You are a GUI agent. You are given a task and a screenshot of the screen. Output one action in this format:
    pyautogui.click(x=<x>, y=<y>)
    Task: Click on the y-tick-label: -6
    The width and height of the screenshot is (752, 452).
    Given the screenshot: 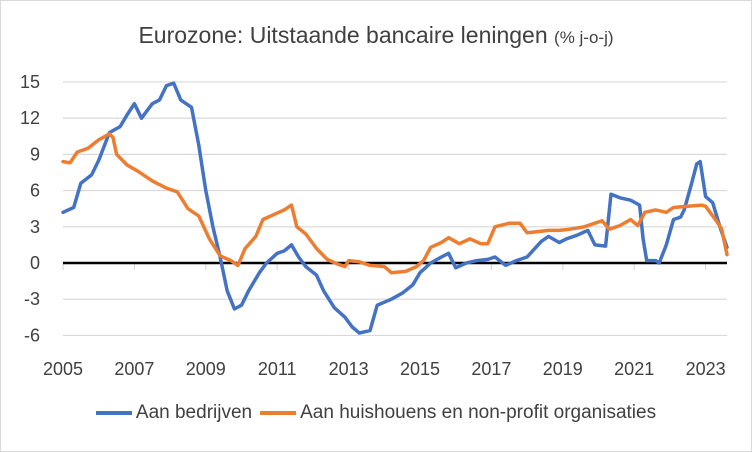 What is the action you would take?
    pyautogui.click(x=32, y=335)
    